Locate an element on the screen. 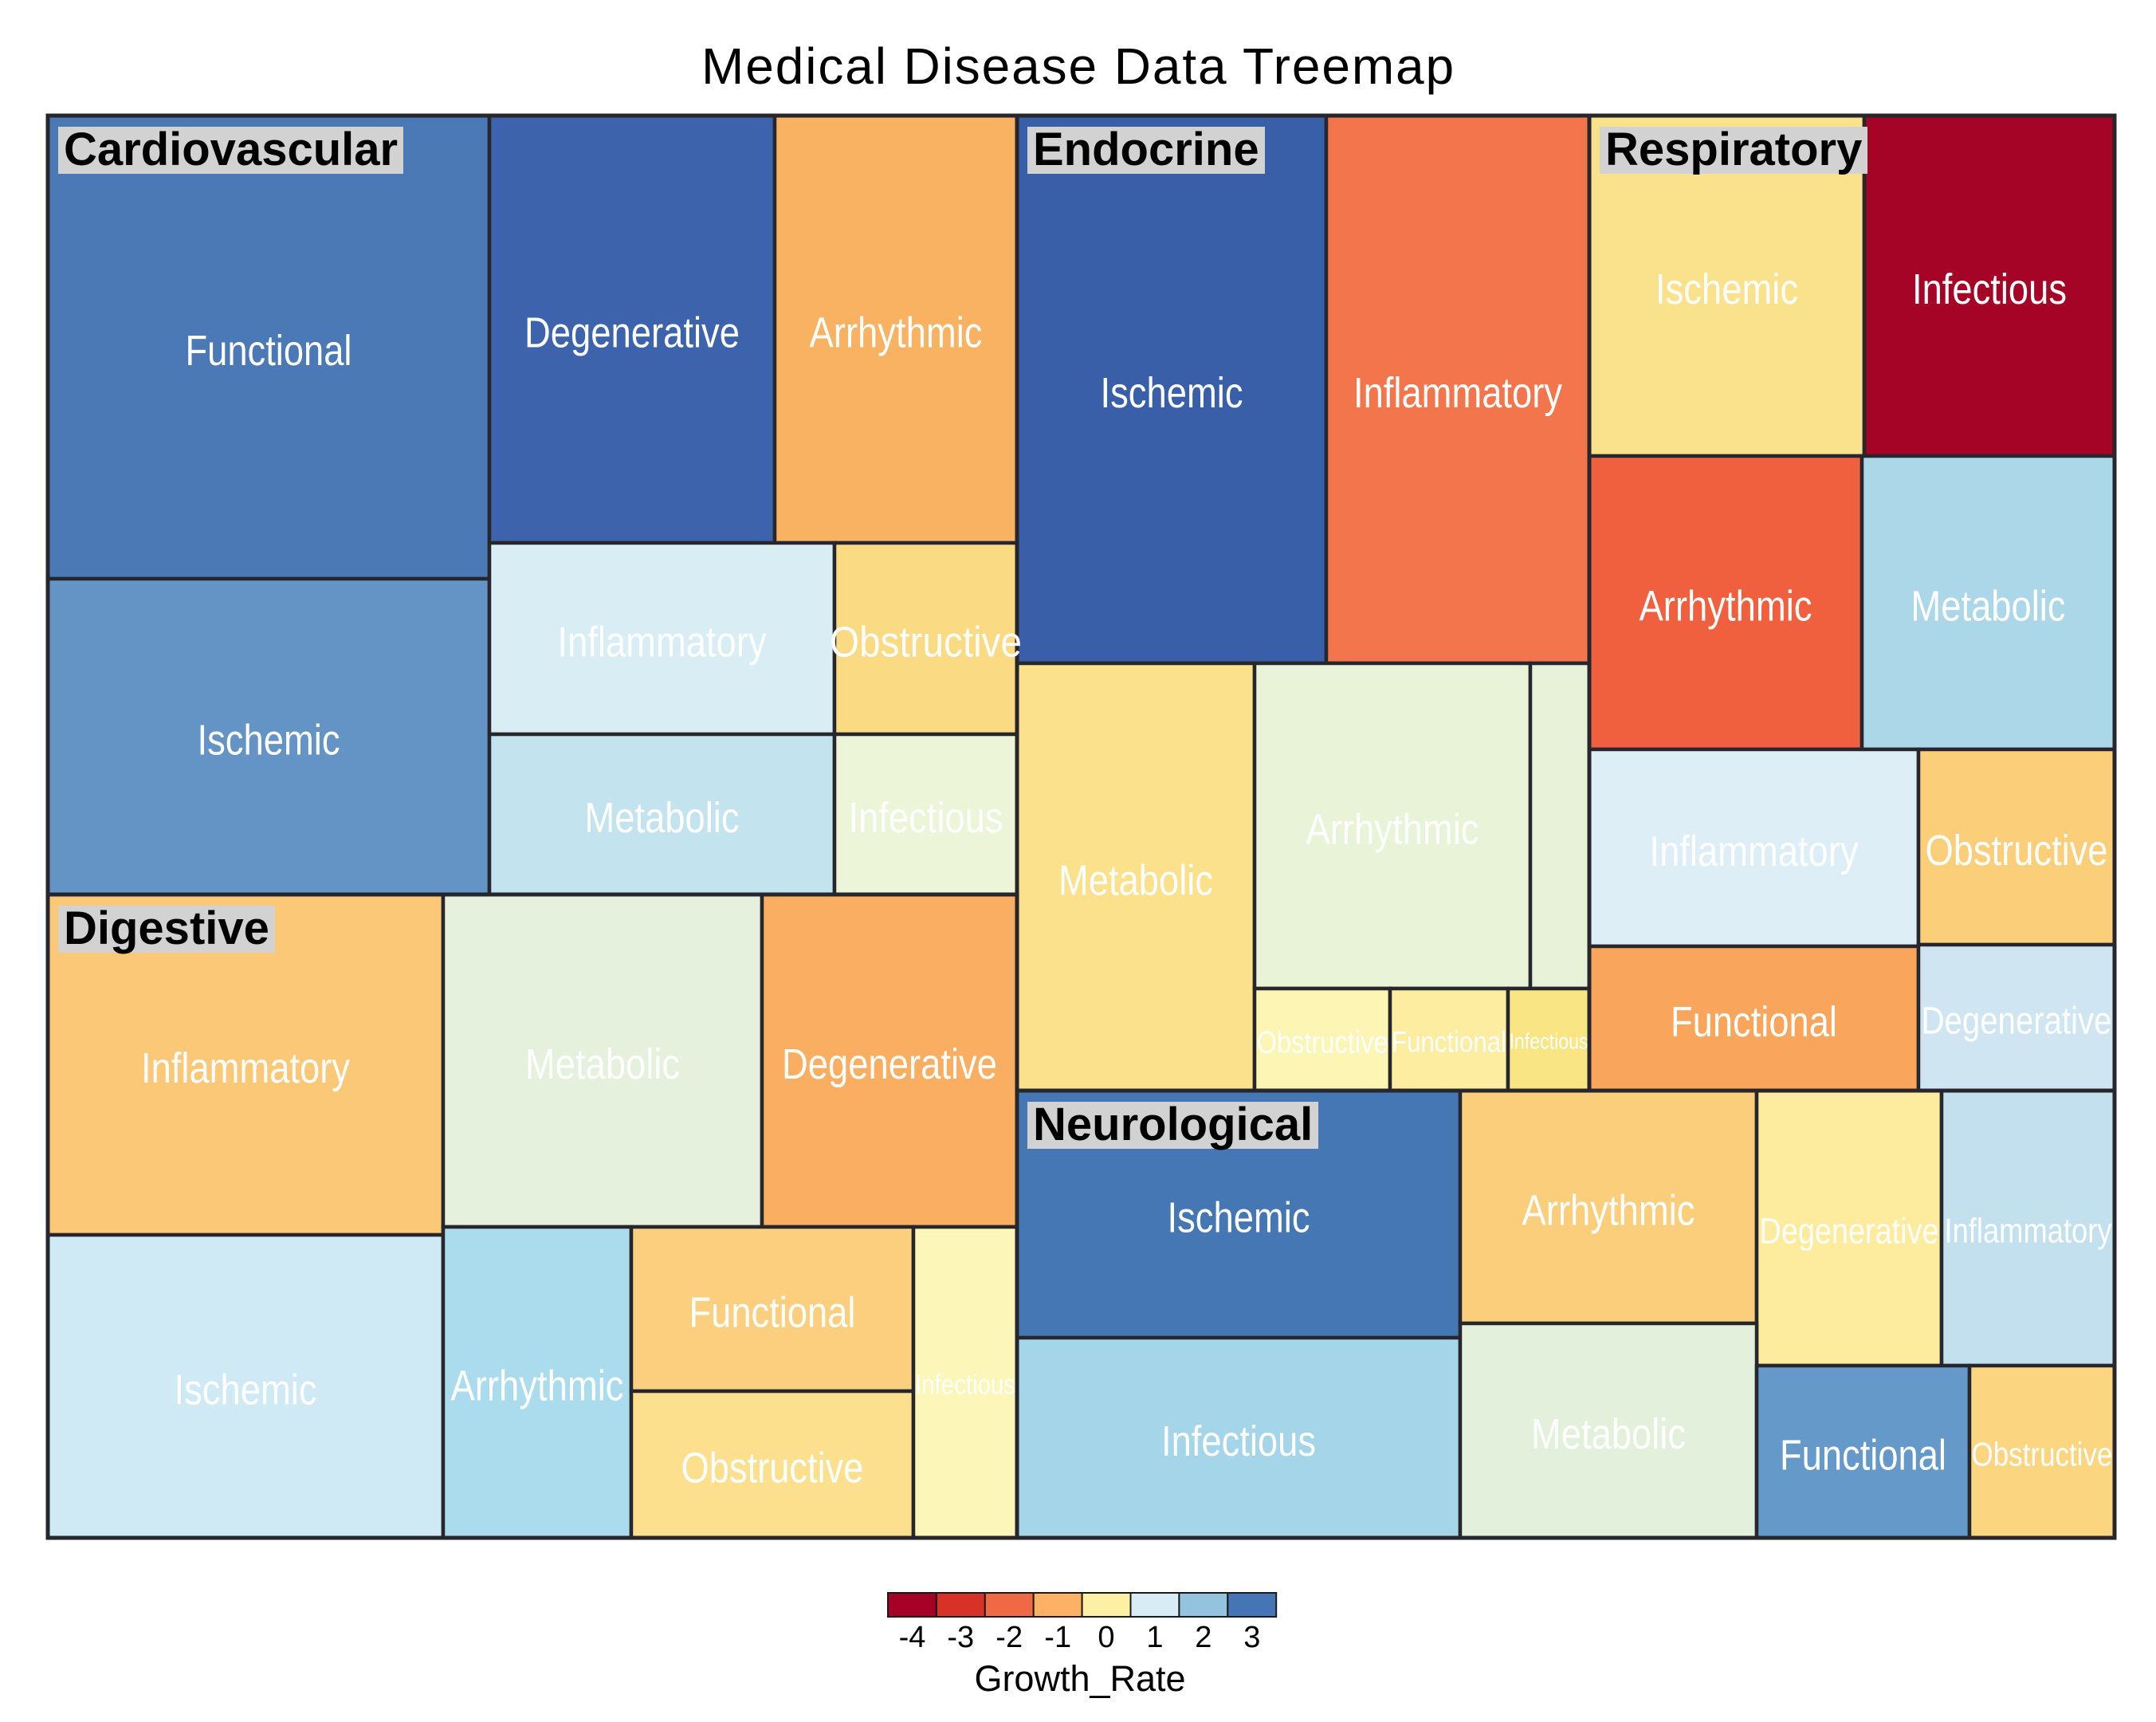  svg-text: 0 is located at coordinates (1106, 1637).